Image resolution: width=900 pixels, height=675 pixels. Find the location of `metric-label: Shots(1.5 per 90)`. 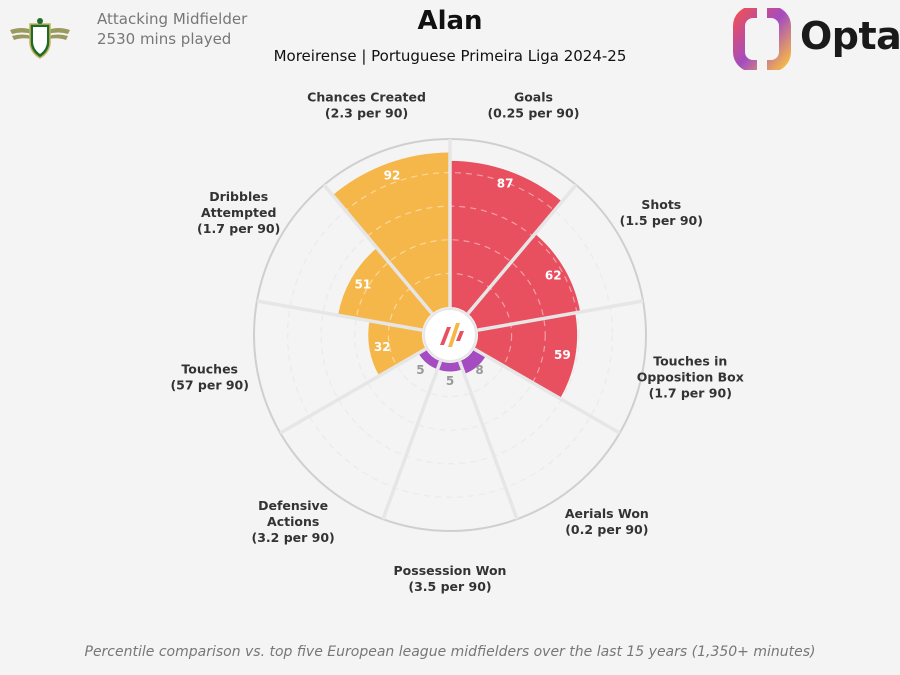

metric-label: Shots(1.5 per 90) is located at coordinates (661, 212).